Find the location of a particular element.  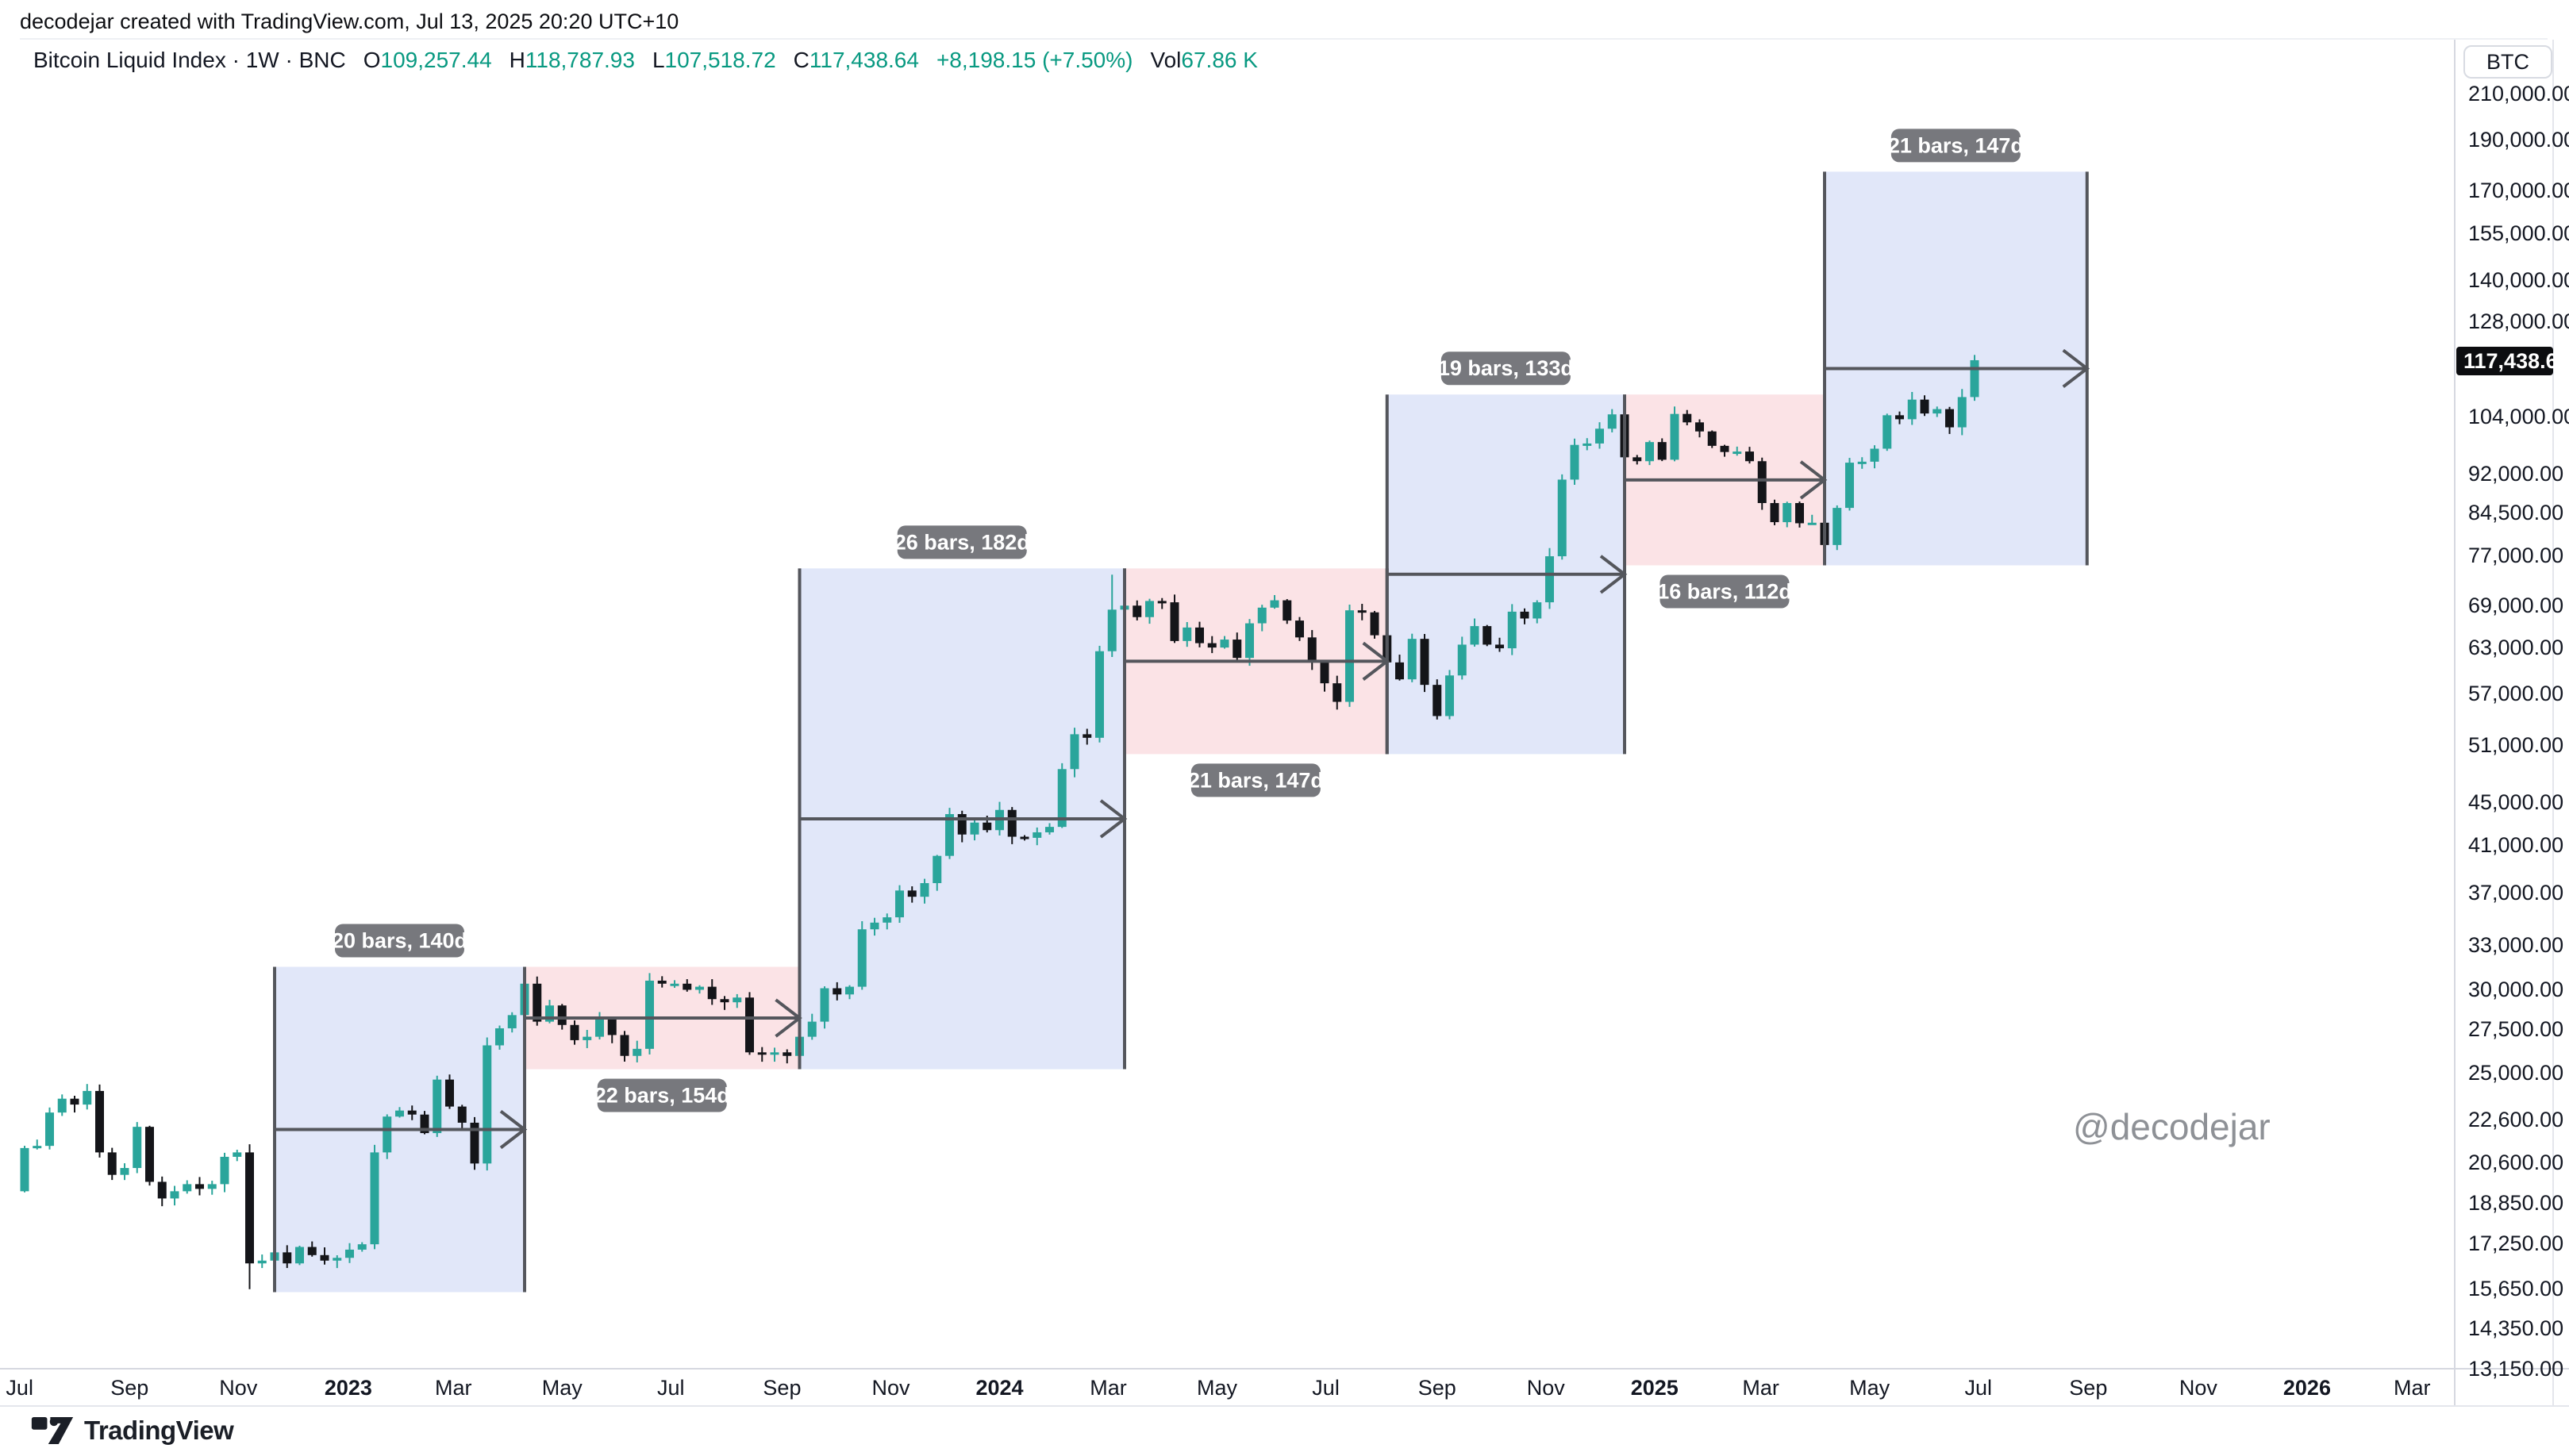

measure-label-text: 16 bars, 112d is located at coordinates (1724, 592).